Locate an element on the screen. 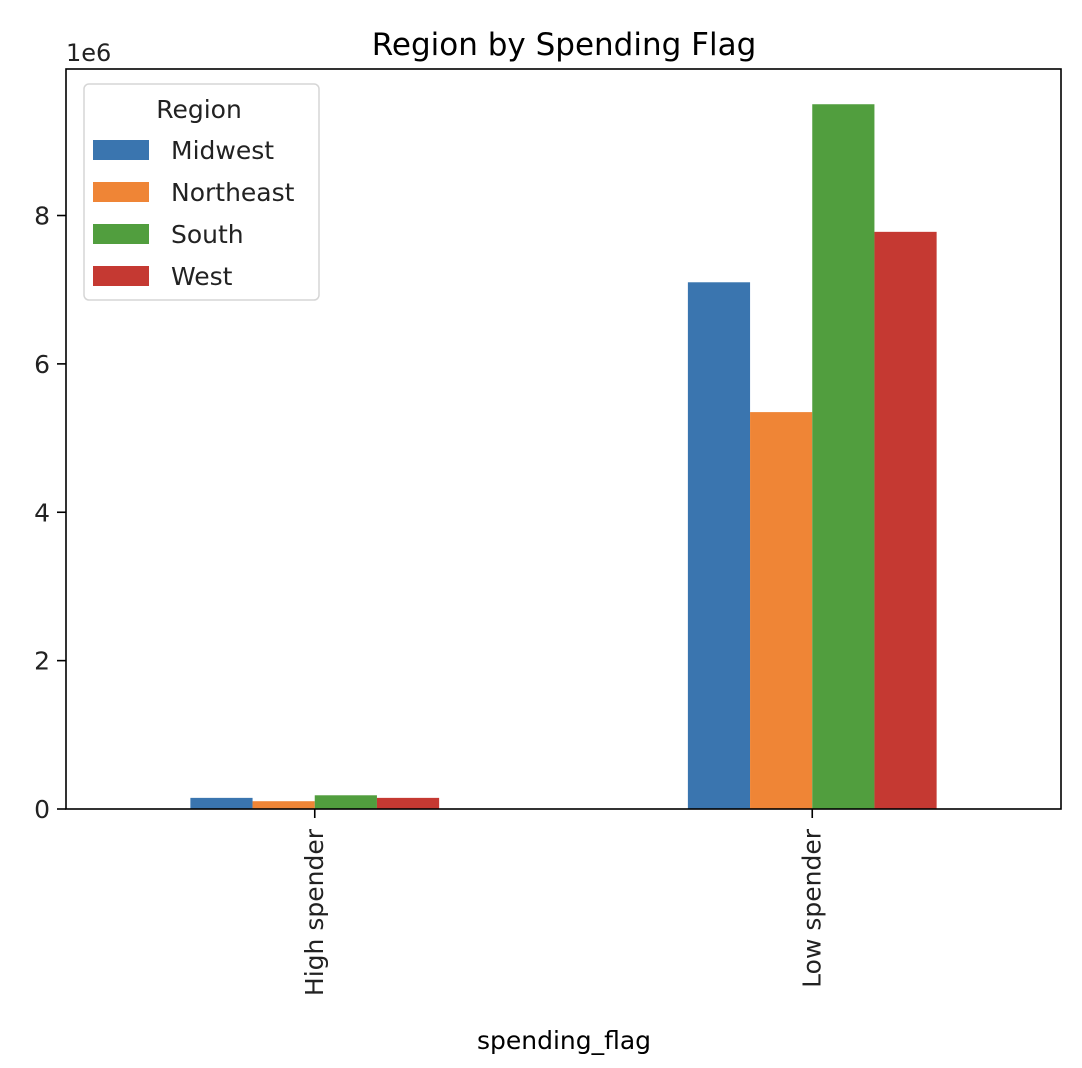  legend-title: Region is located at coordinates (199, 109).